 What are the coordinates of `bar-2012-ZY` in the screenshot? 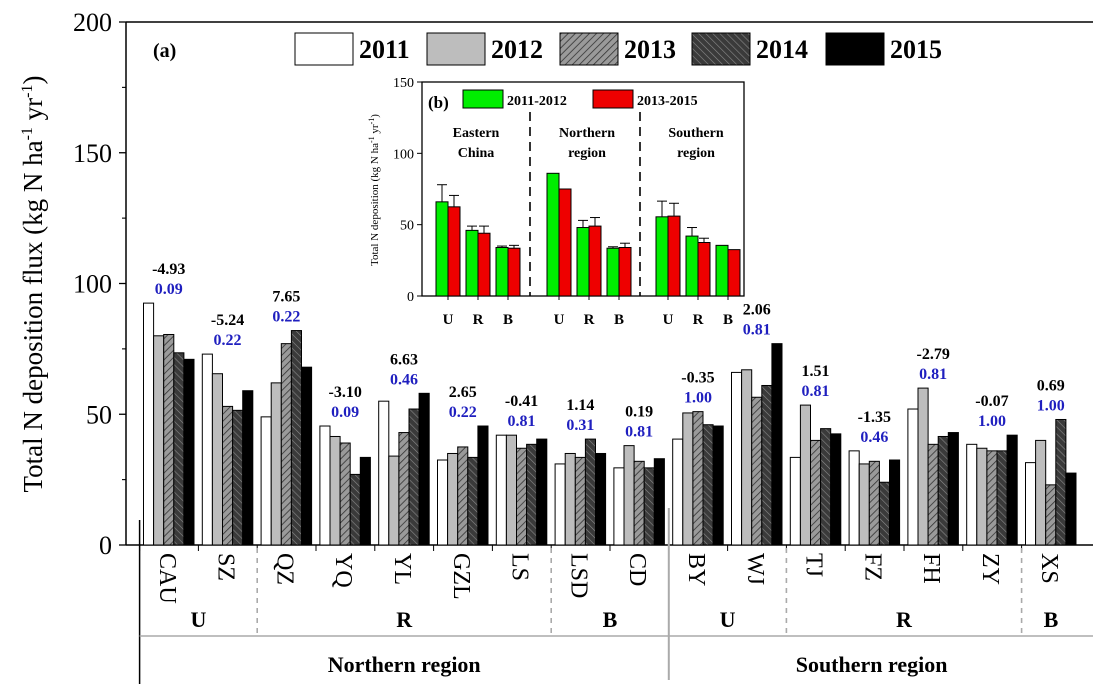 It's located at (982, 496).